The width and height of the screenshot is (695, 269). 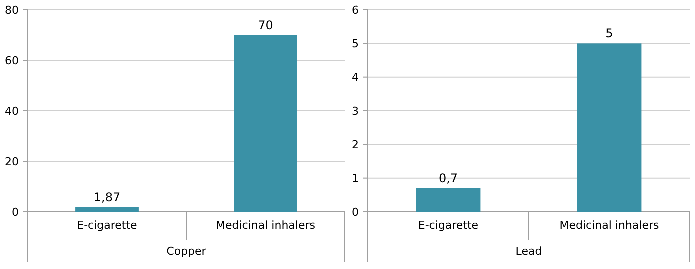 What do you see at coordinates (355, 77) in the screenshot?
I see `y-tick-label: 4` at bounding box center [355, 77].